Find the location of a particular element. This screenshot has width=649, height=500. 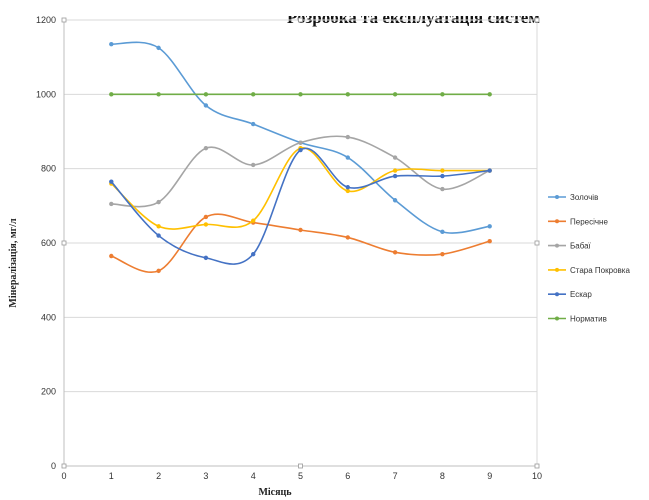

y-tick-label: 1000 is located at coordinates (46, 94).